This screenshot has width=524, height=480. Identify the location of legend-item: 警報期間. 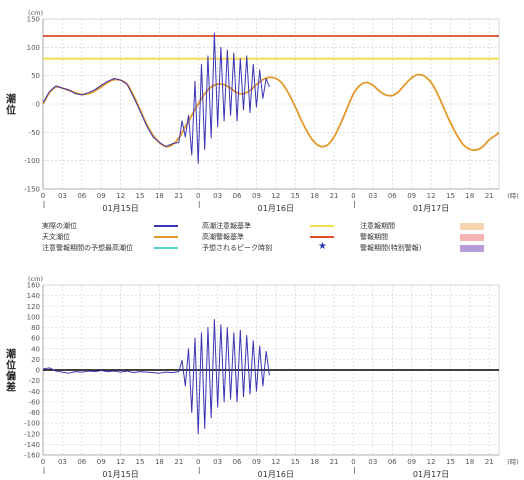
(423, 237).